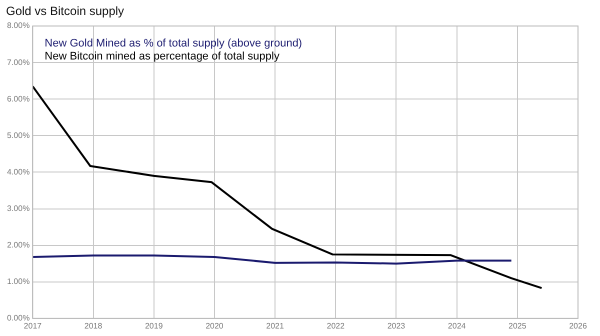 Image resolution: width=600 pixels, height=336 pixels. What do you see at coordinates (18, 99) in the screenshot?
I see `y-tick-label: 6.00%` at bounding box center [18, 99].